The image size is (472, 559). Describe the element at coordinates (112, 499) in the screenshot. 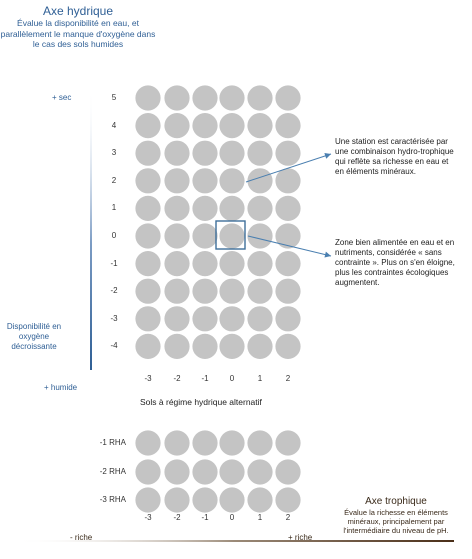

I see `rha-row-label: -3 RHA` at that location.